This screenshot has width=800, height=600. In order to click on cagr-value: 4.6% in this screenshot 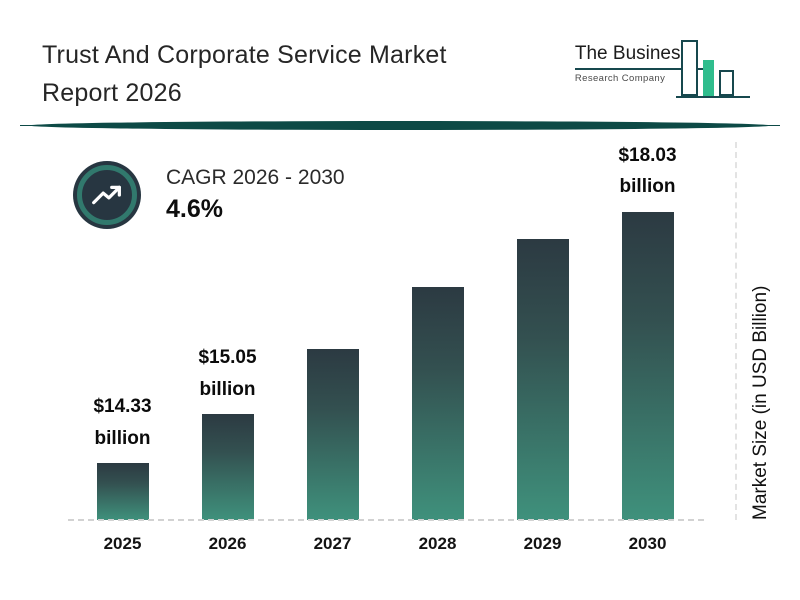, I will do `click(194, 209)`.